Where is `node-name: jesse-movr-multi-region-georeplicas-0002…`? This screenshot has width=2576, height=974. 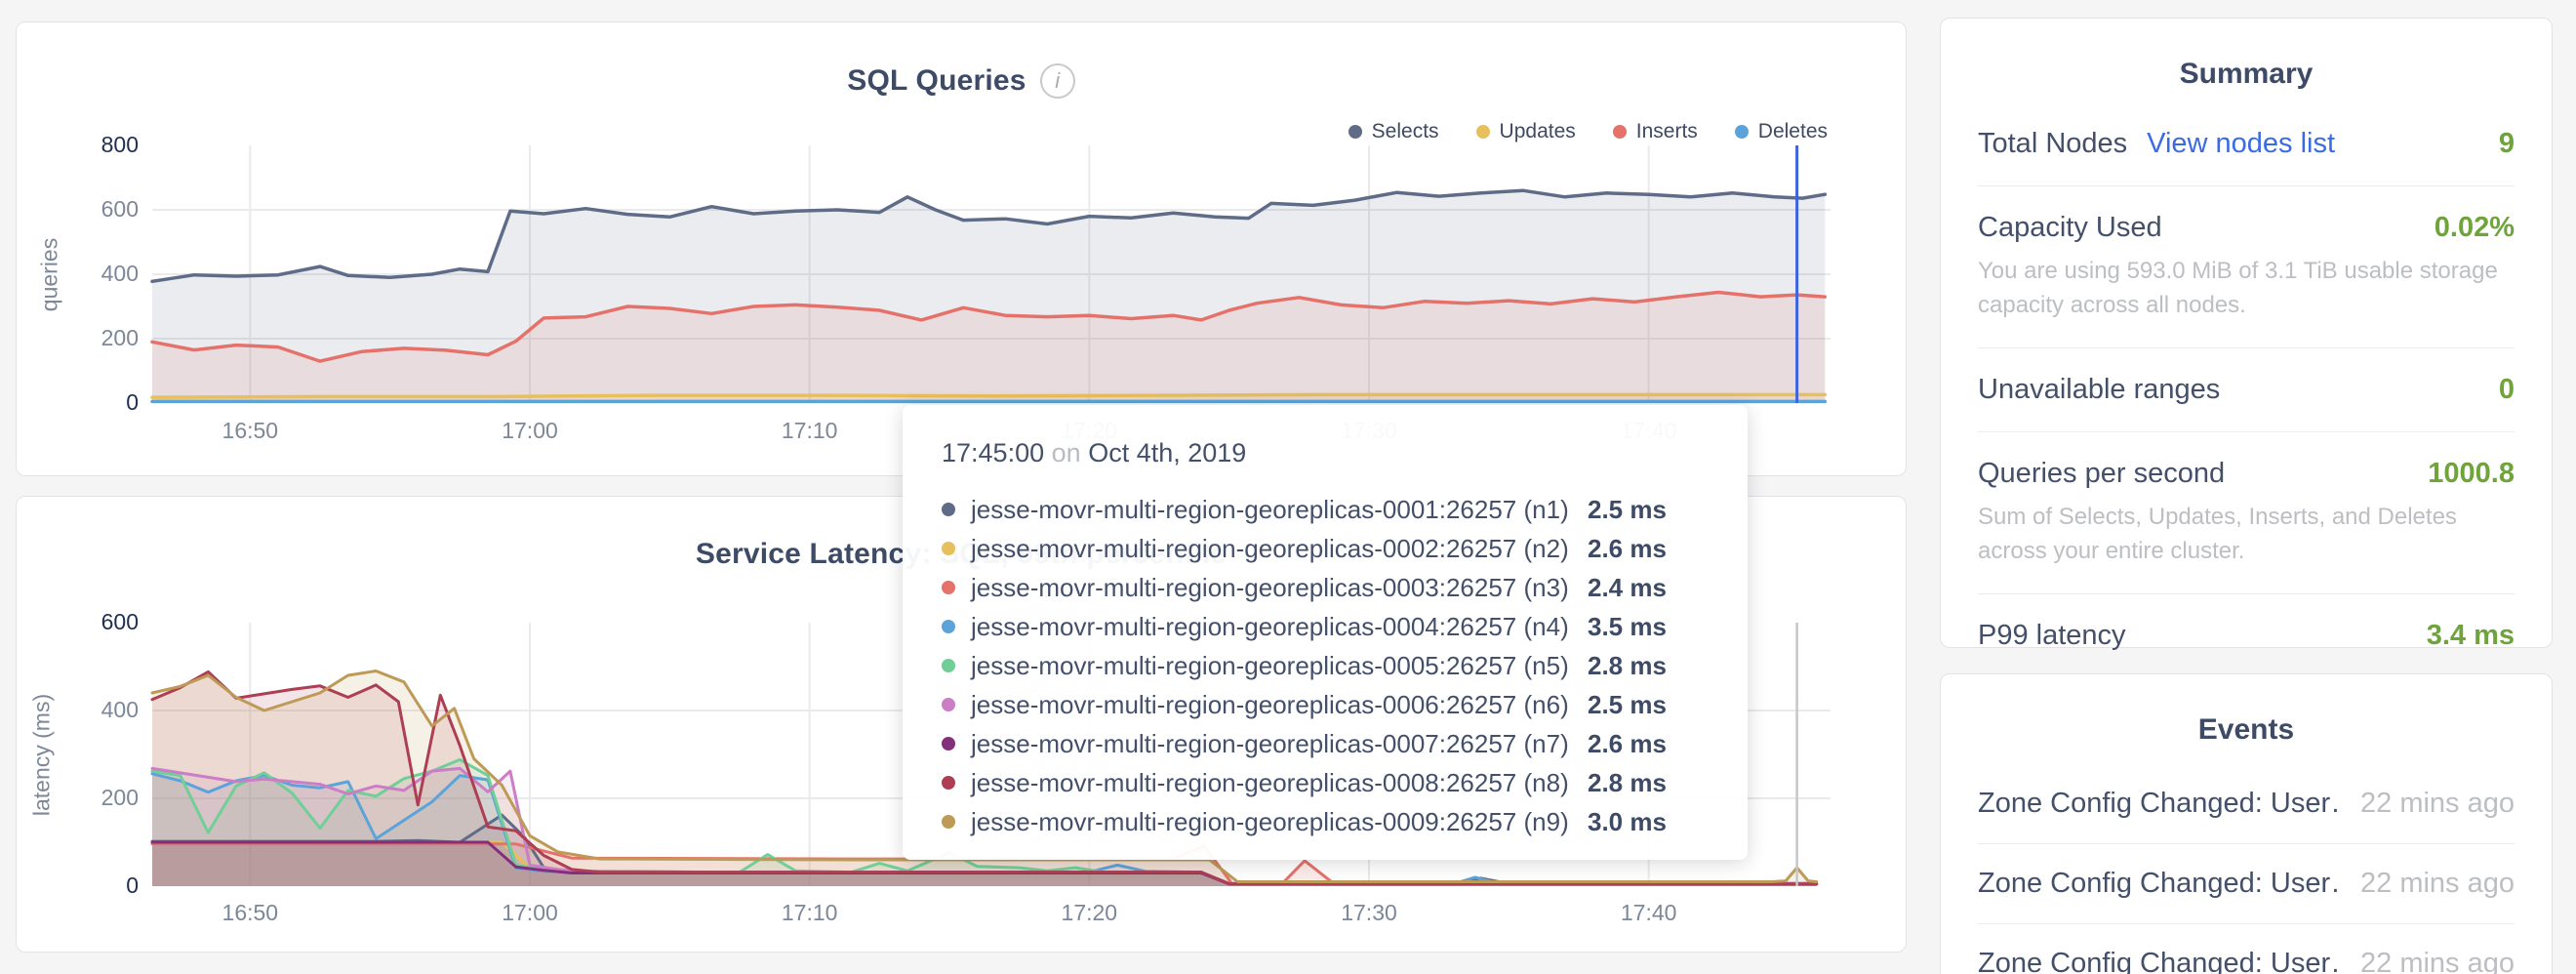 node-name: jesse-movr-multi-region-georeplicas-0002… is located at coordinates (1270, 548).